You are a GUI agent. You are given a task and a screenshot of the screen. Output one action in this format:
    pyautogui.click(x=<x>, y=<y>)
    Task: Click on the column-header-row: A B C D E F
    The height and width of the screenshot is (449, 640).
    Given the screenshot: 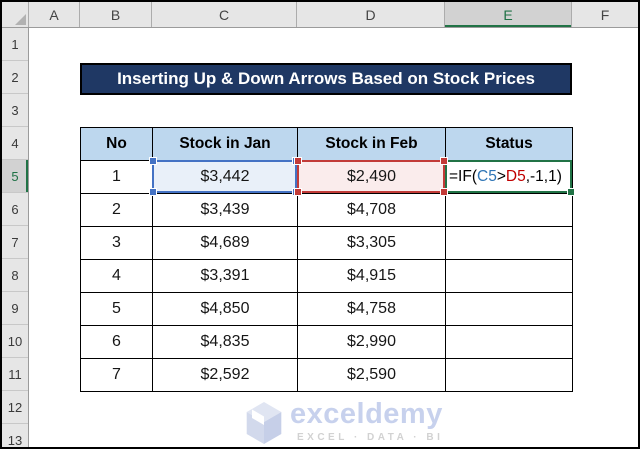 What is the action you would take?
    pyautogui.click(x=320, y=15)
    